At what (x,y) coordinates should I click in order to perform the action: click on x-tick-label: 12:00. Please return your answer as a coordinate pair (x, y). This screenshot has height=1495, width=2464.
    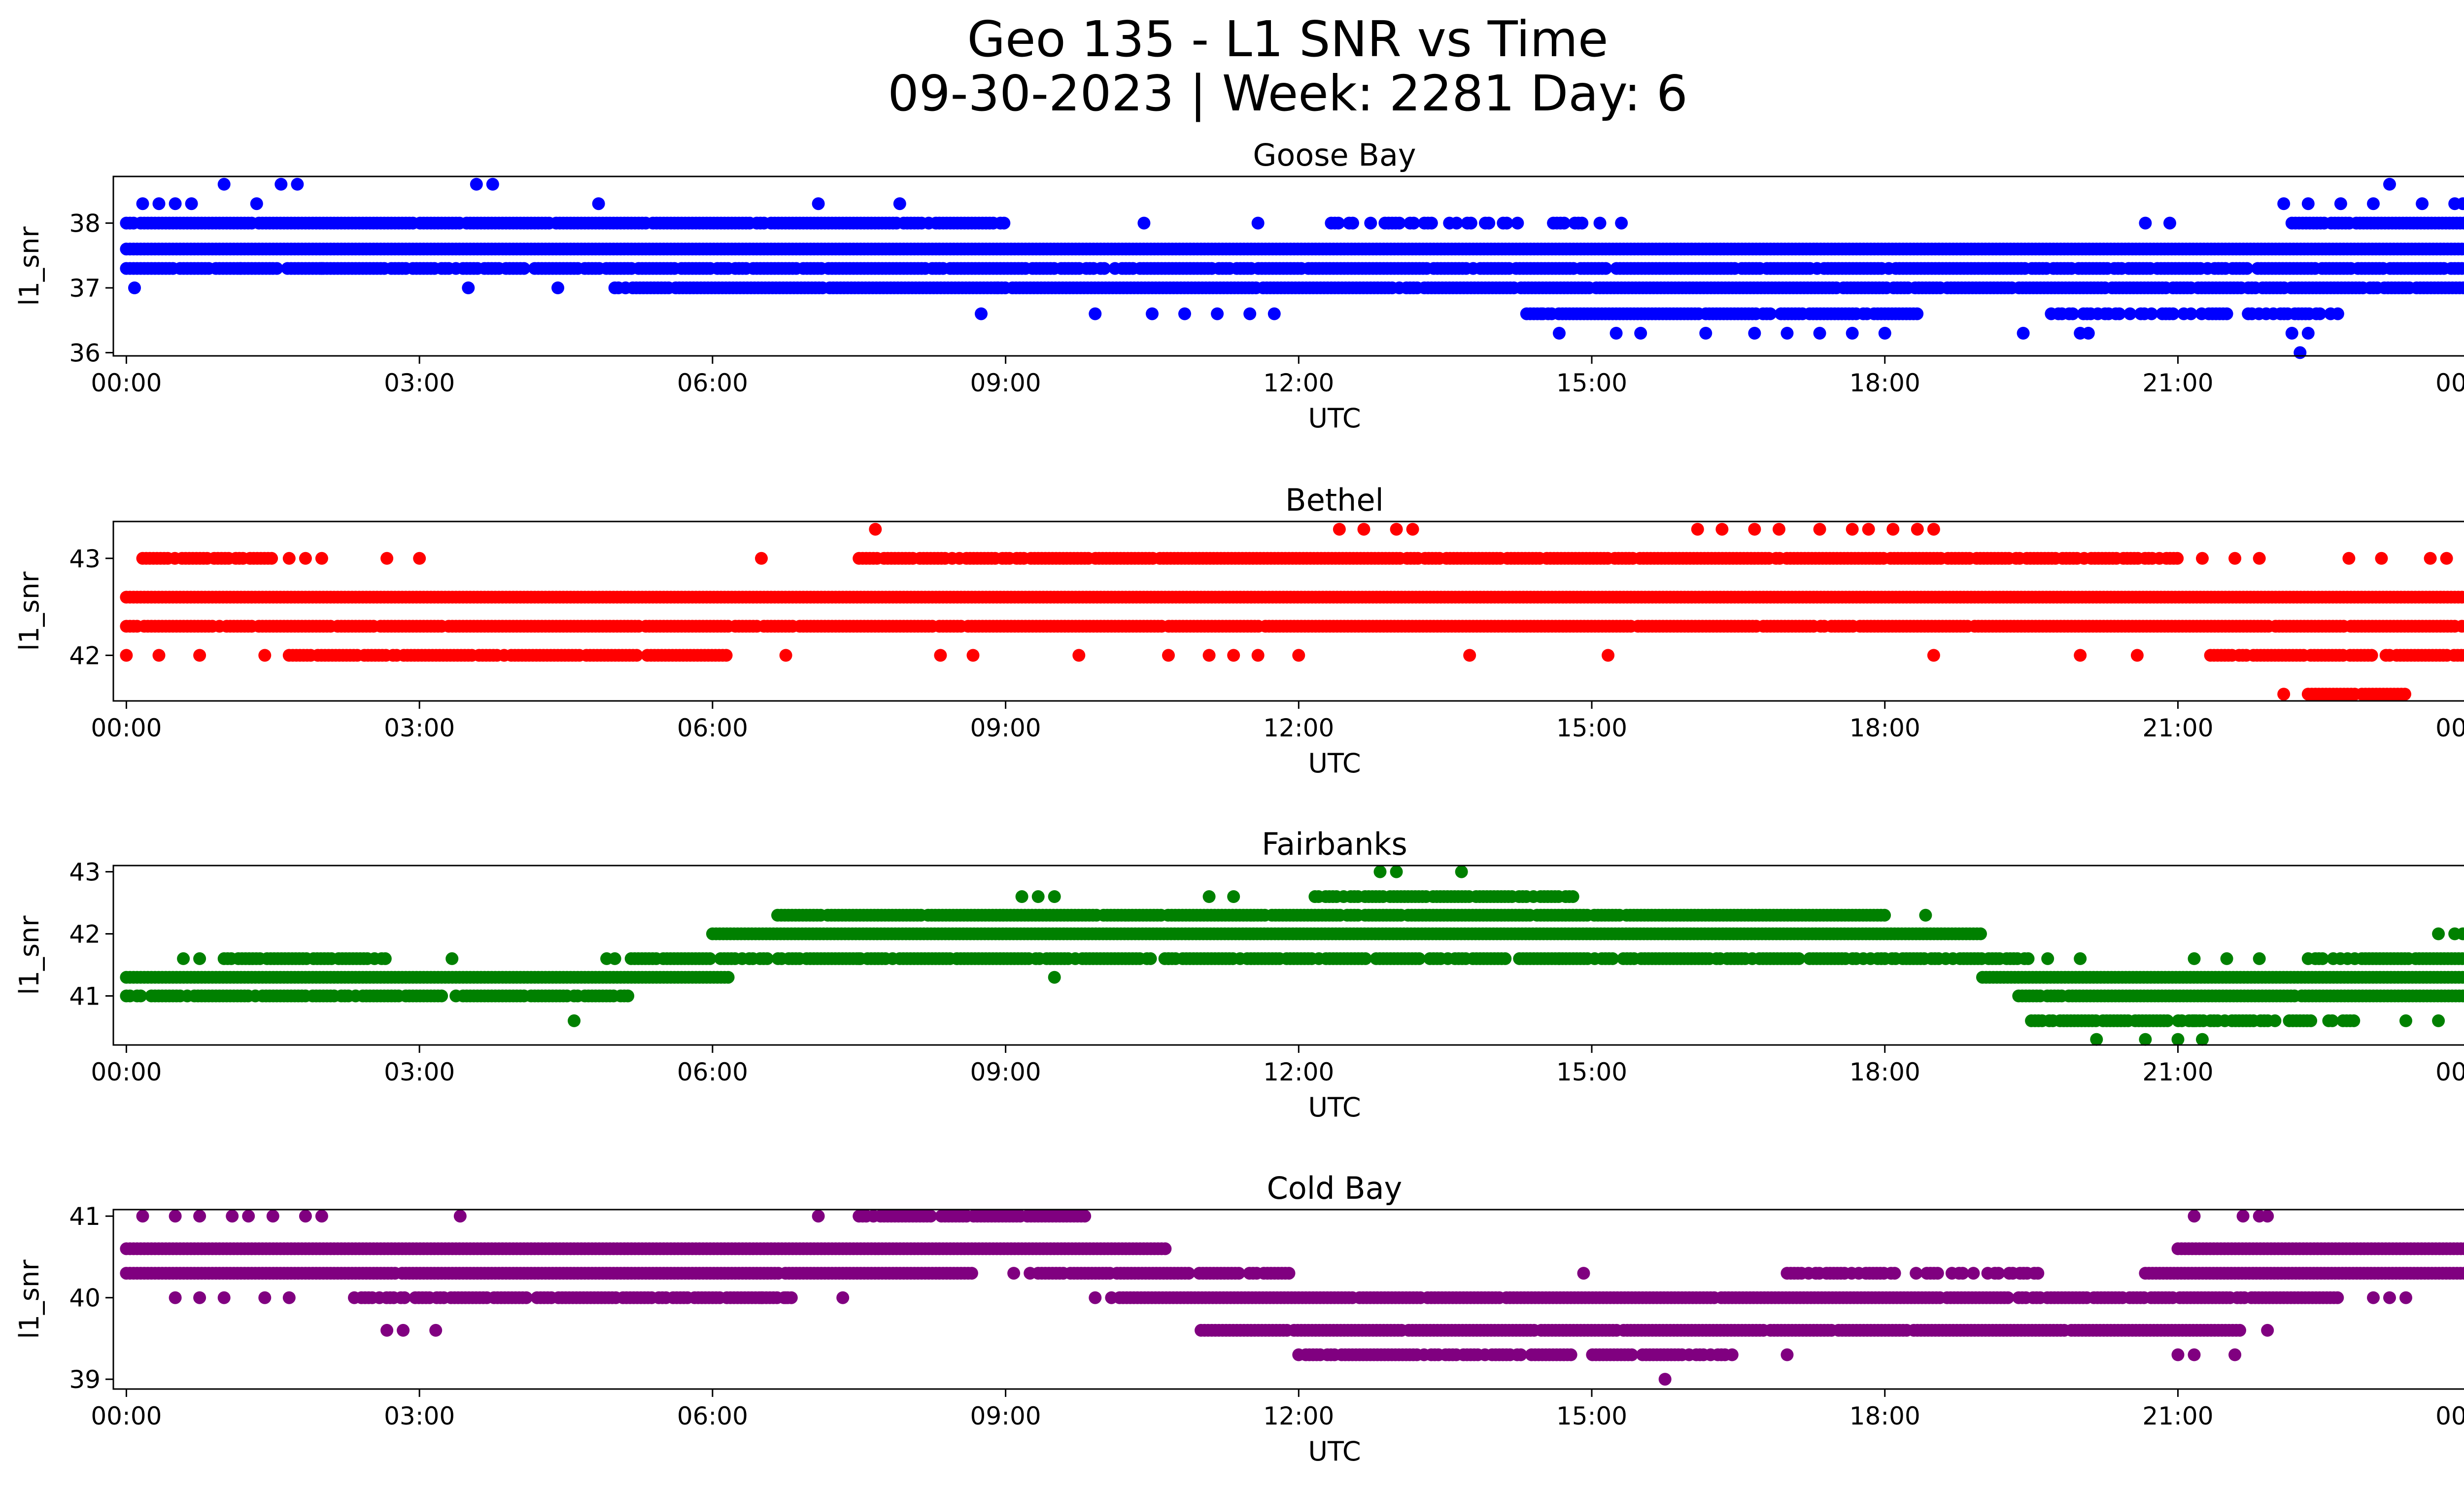
    Looking at the image, I should click on (1298, 728).